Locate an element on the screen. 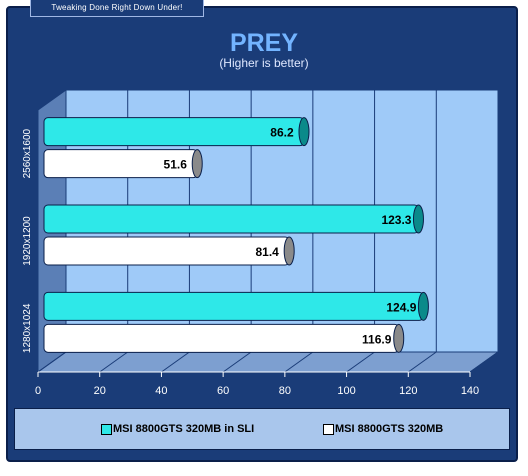  chart-subtitle: (Higher is better) is located at coordinates (264, 63).